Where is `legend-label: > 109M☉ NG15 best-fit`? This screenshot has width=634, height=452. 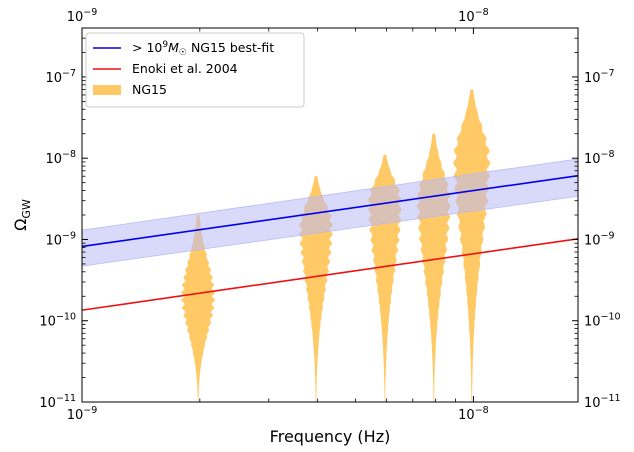 legend-label: > 109M☉ NG15 best-fit is located at coordinates (203, 49).